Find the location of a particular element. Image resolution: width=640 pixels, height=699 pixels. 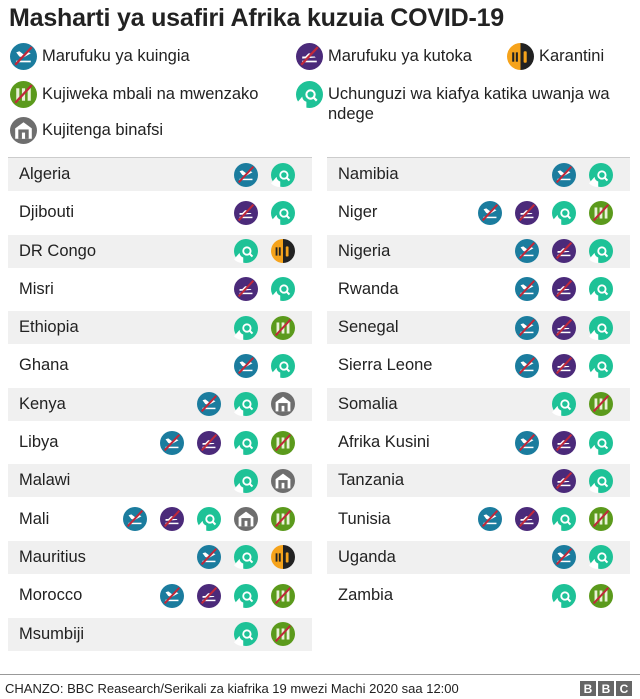

country-name: DR Congo is located at coordinates (58, 250).